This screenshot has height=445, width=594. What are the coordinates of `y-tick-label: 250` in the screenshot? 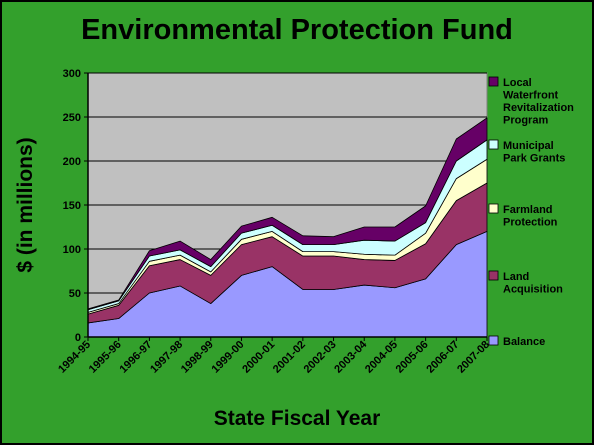 It's located at (72, 118).